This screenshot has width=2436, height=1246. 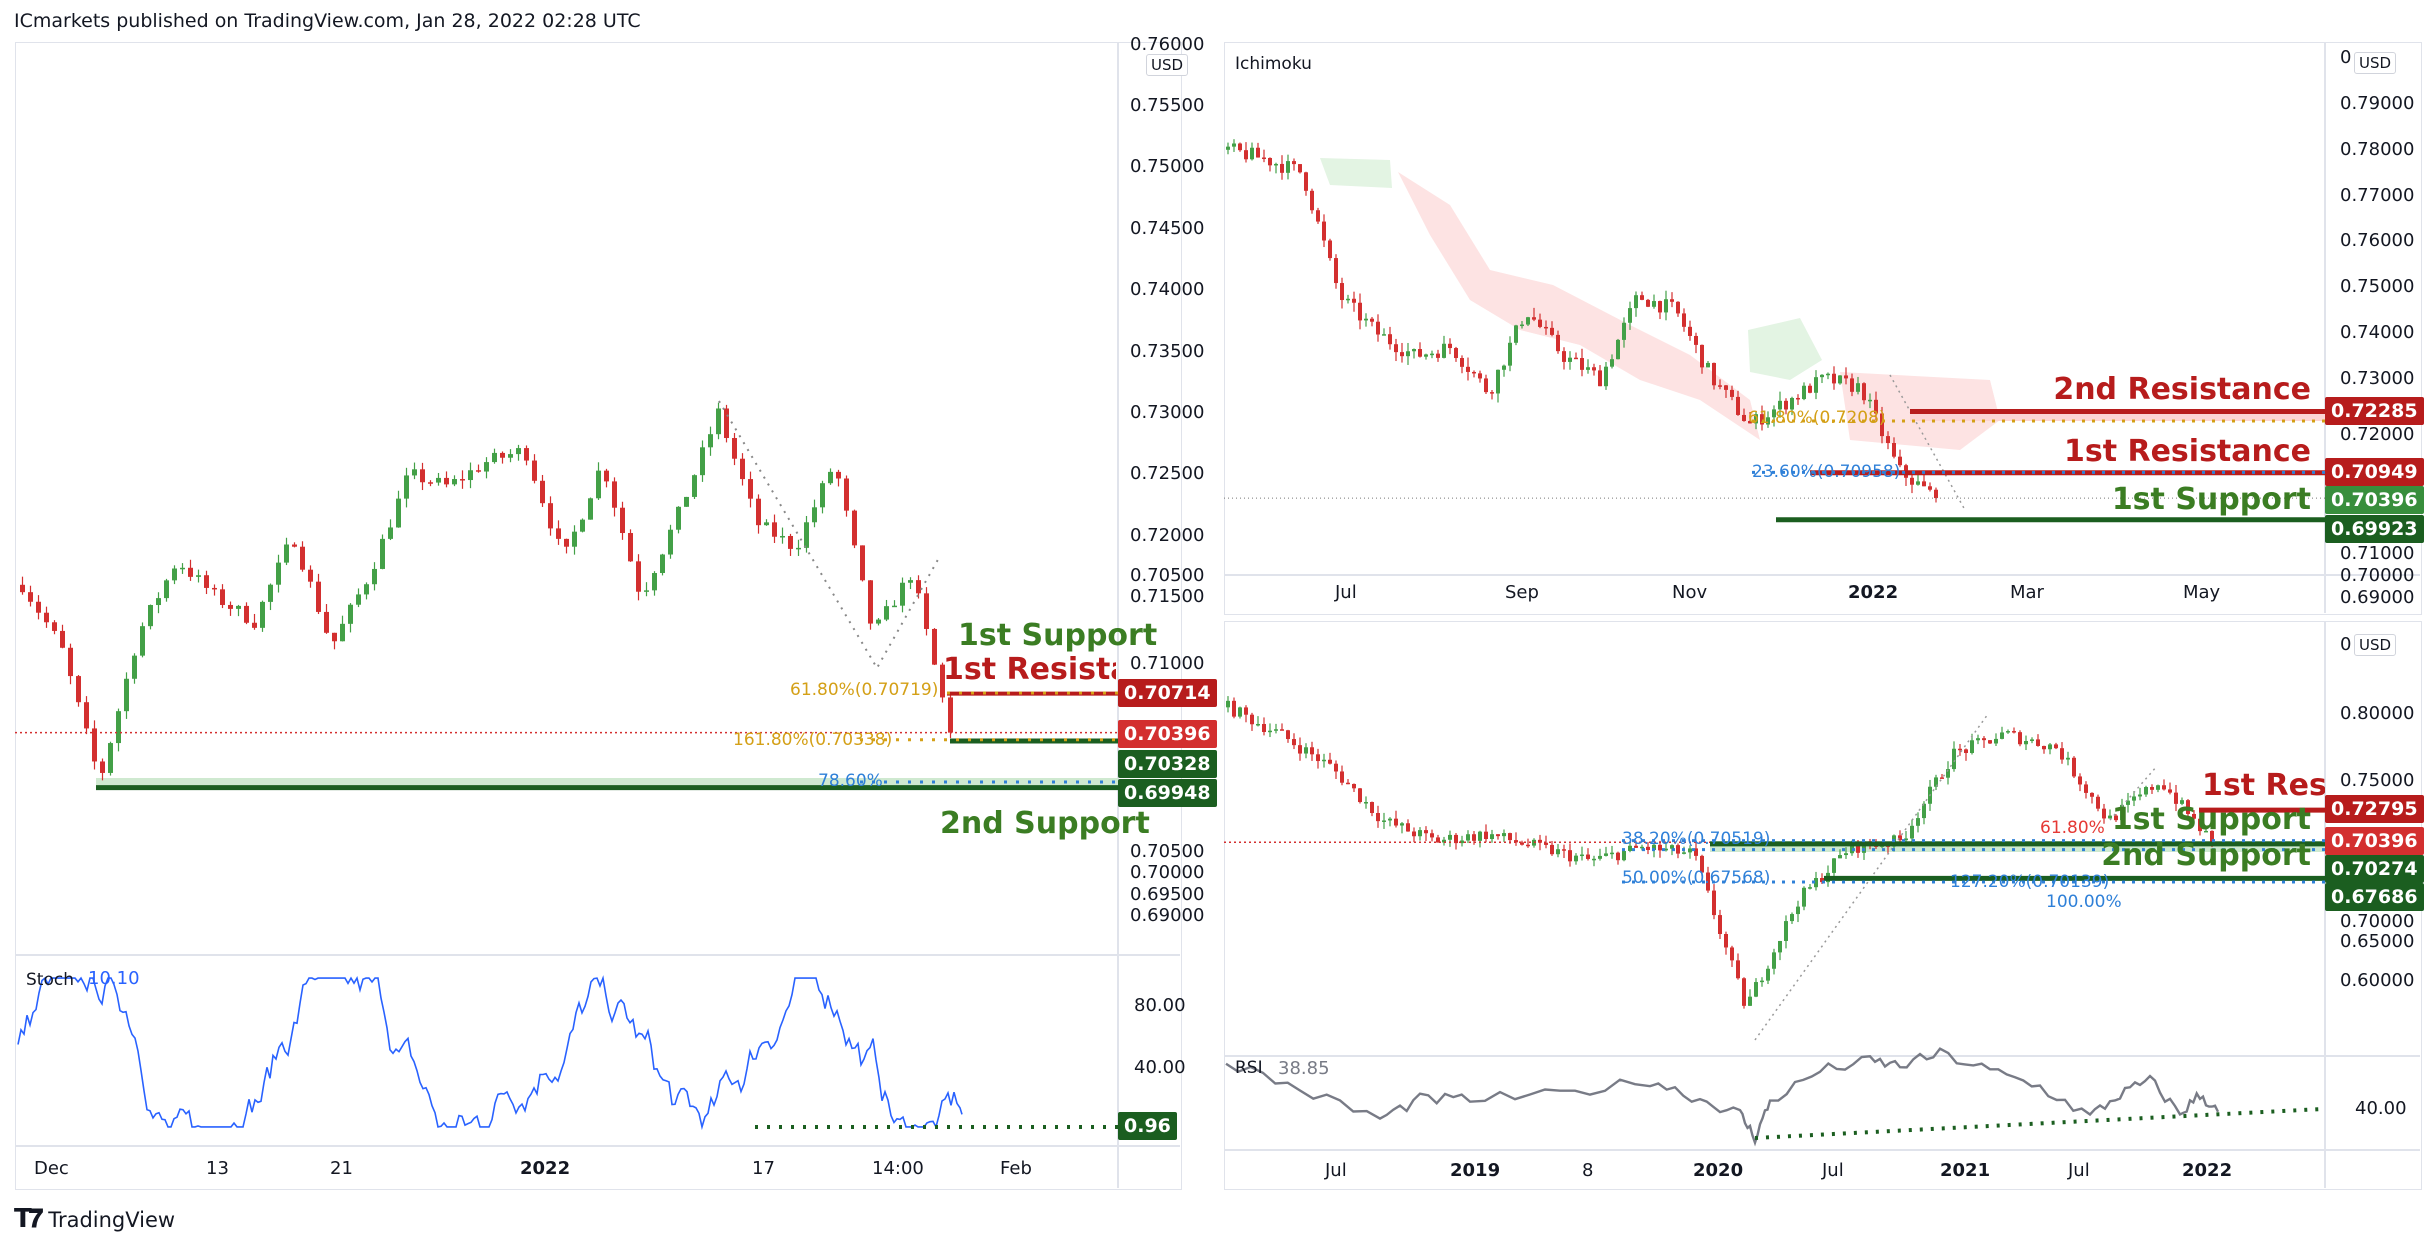 I want to click on fib-label: 61.80%(0.7208), so click(x=1817, y=418).